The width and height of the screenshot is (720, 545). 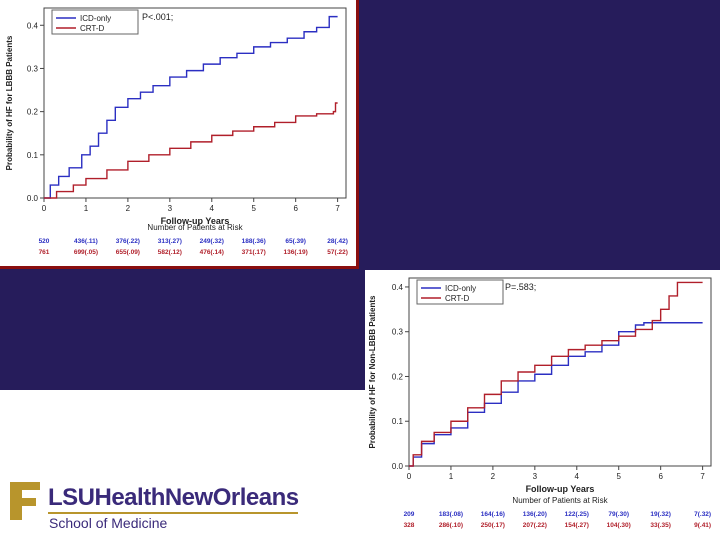 What do you see at coordinates (660, 525) in the screenshot?
I see `at-risk-cell: 33(.35)` at bounding box center [660, 525].